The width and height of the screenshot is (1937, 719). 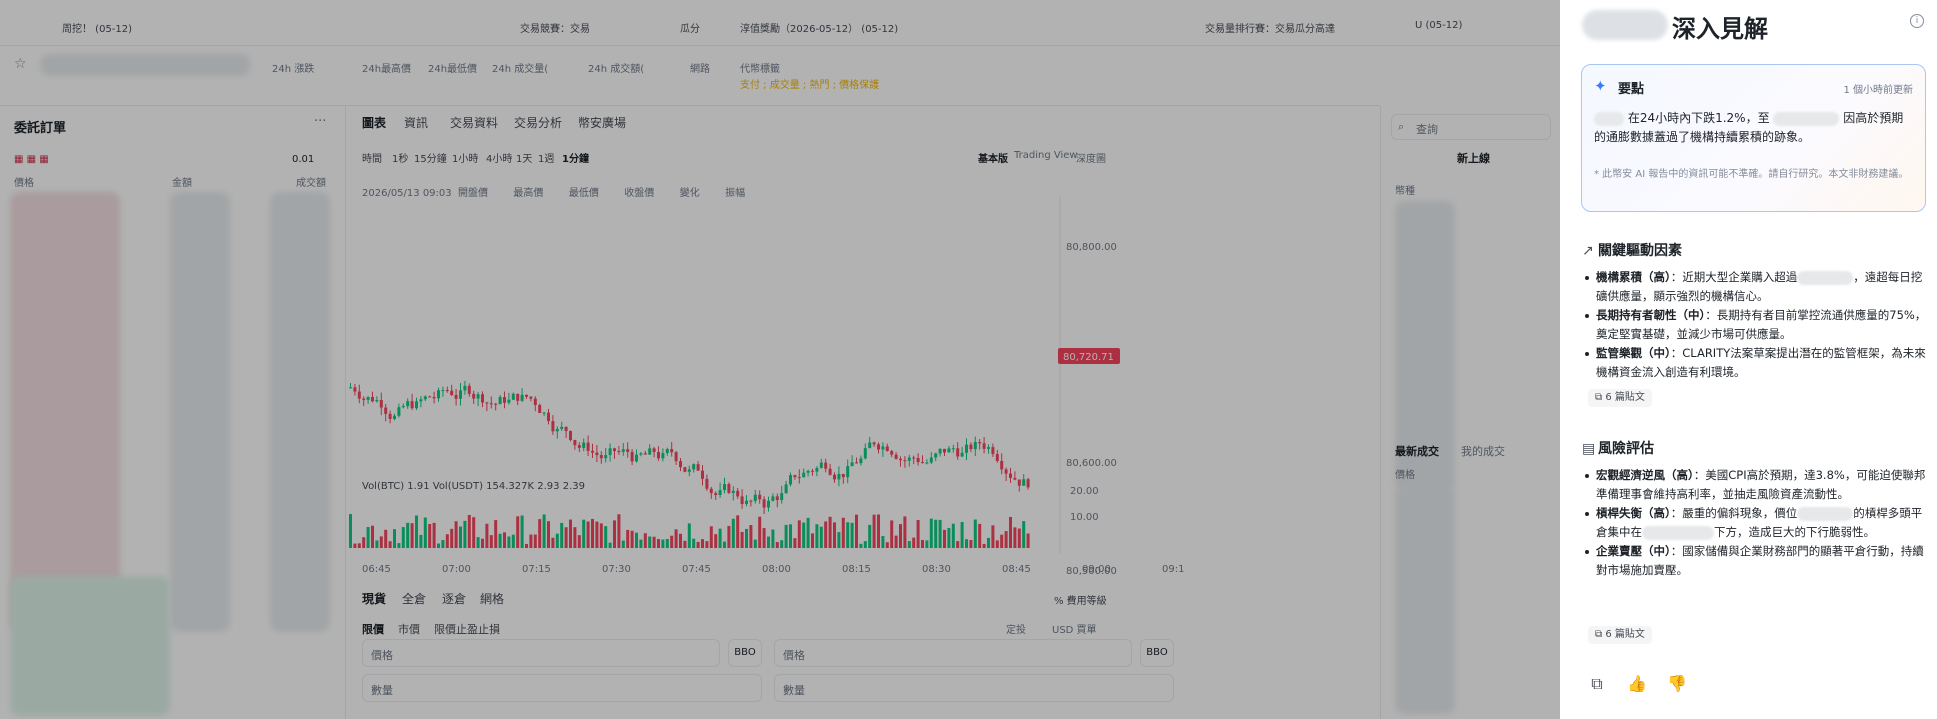 I want to click on book-step: 0.01, so click(x=303, y=159).